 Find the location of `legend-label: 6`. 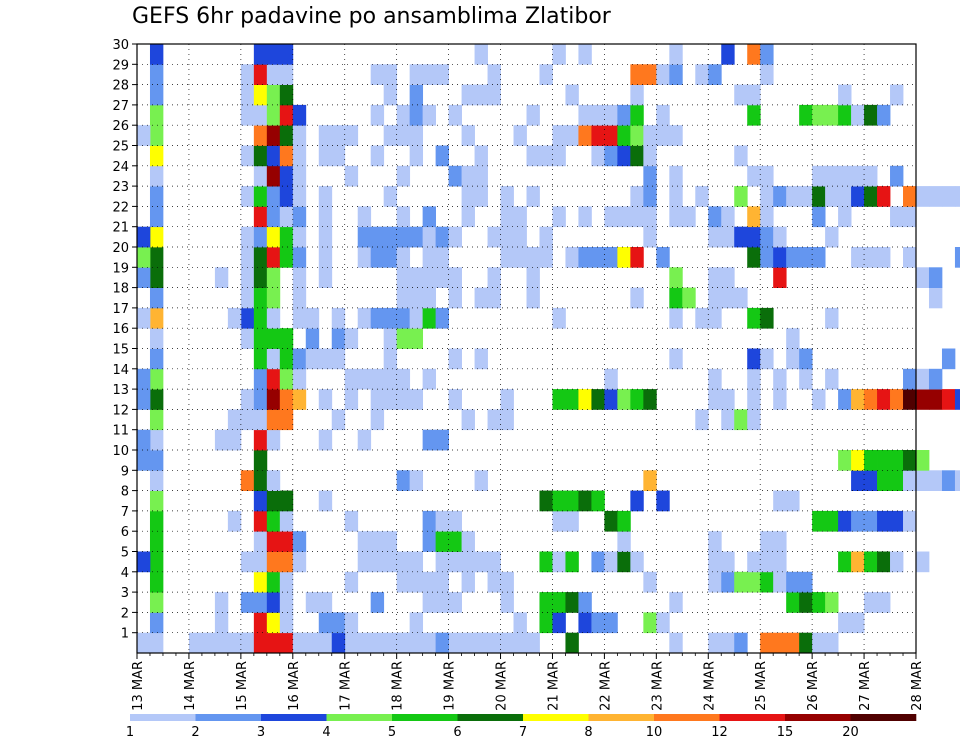

legend-label: 6 is located at coordinates (457, 732).